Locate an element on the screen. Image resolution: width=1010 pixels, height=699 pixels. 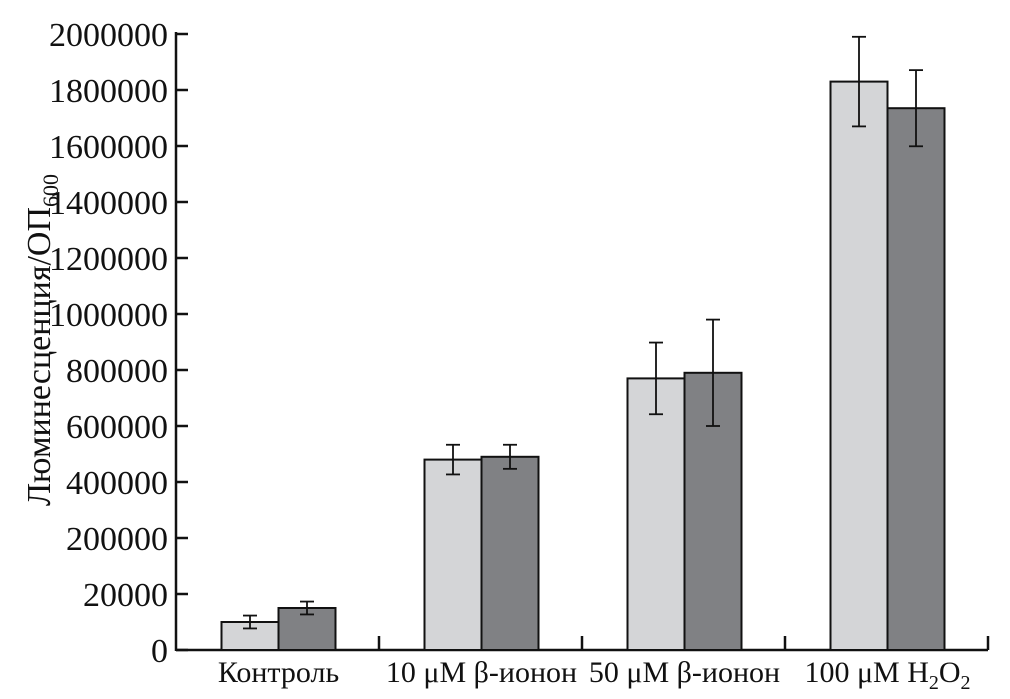
y-tick-label: 1000000 is located at coordinates (108, 315).